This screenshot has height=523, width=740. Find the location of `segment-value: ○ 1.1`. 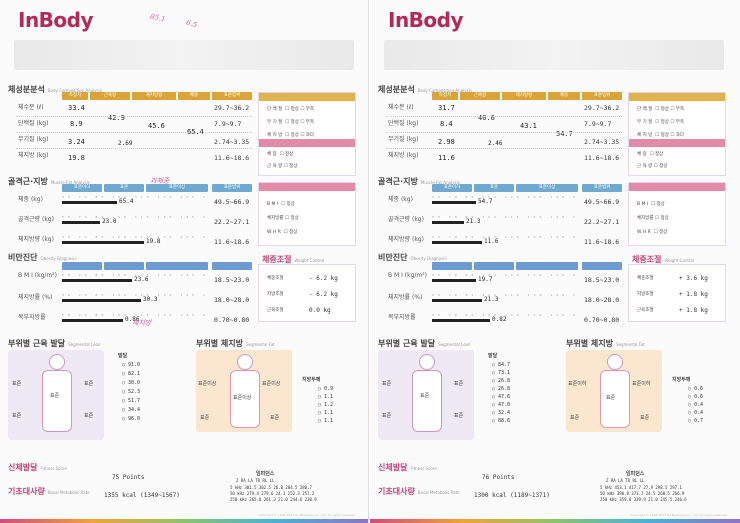

segment-value: ○ 1.1 is located at coordinates (326, 397).